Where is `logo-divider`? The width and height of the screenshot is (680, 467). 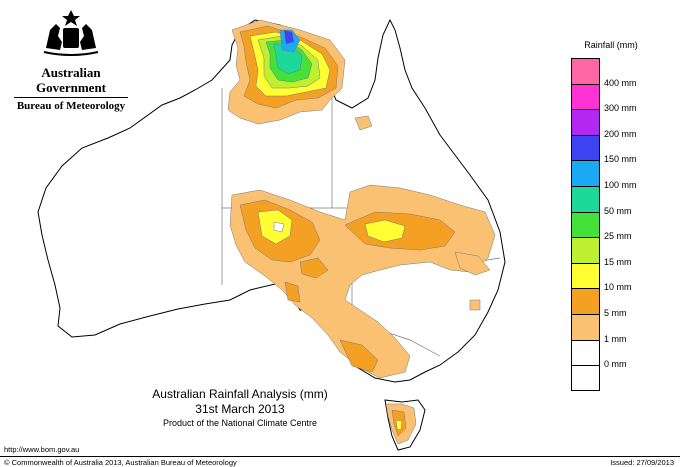
logo-divider is located at coordinates (71, 97).